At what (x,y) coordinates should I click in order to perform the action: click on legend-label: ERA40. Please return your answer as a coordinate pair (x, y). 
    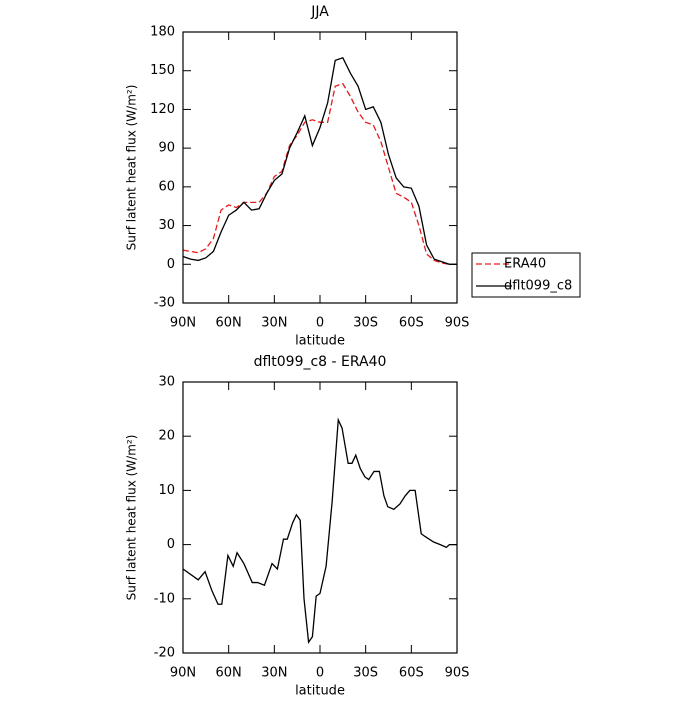
    Looking at the image, I should click on (525, 264).